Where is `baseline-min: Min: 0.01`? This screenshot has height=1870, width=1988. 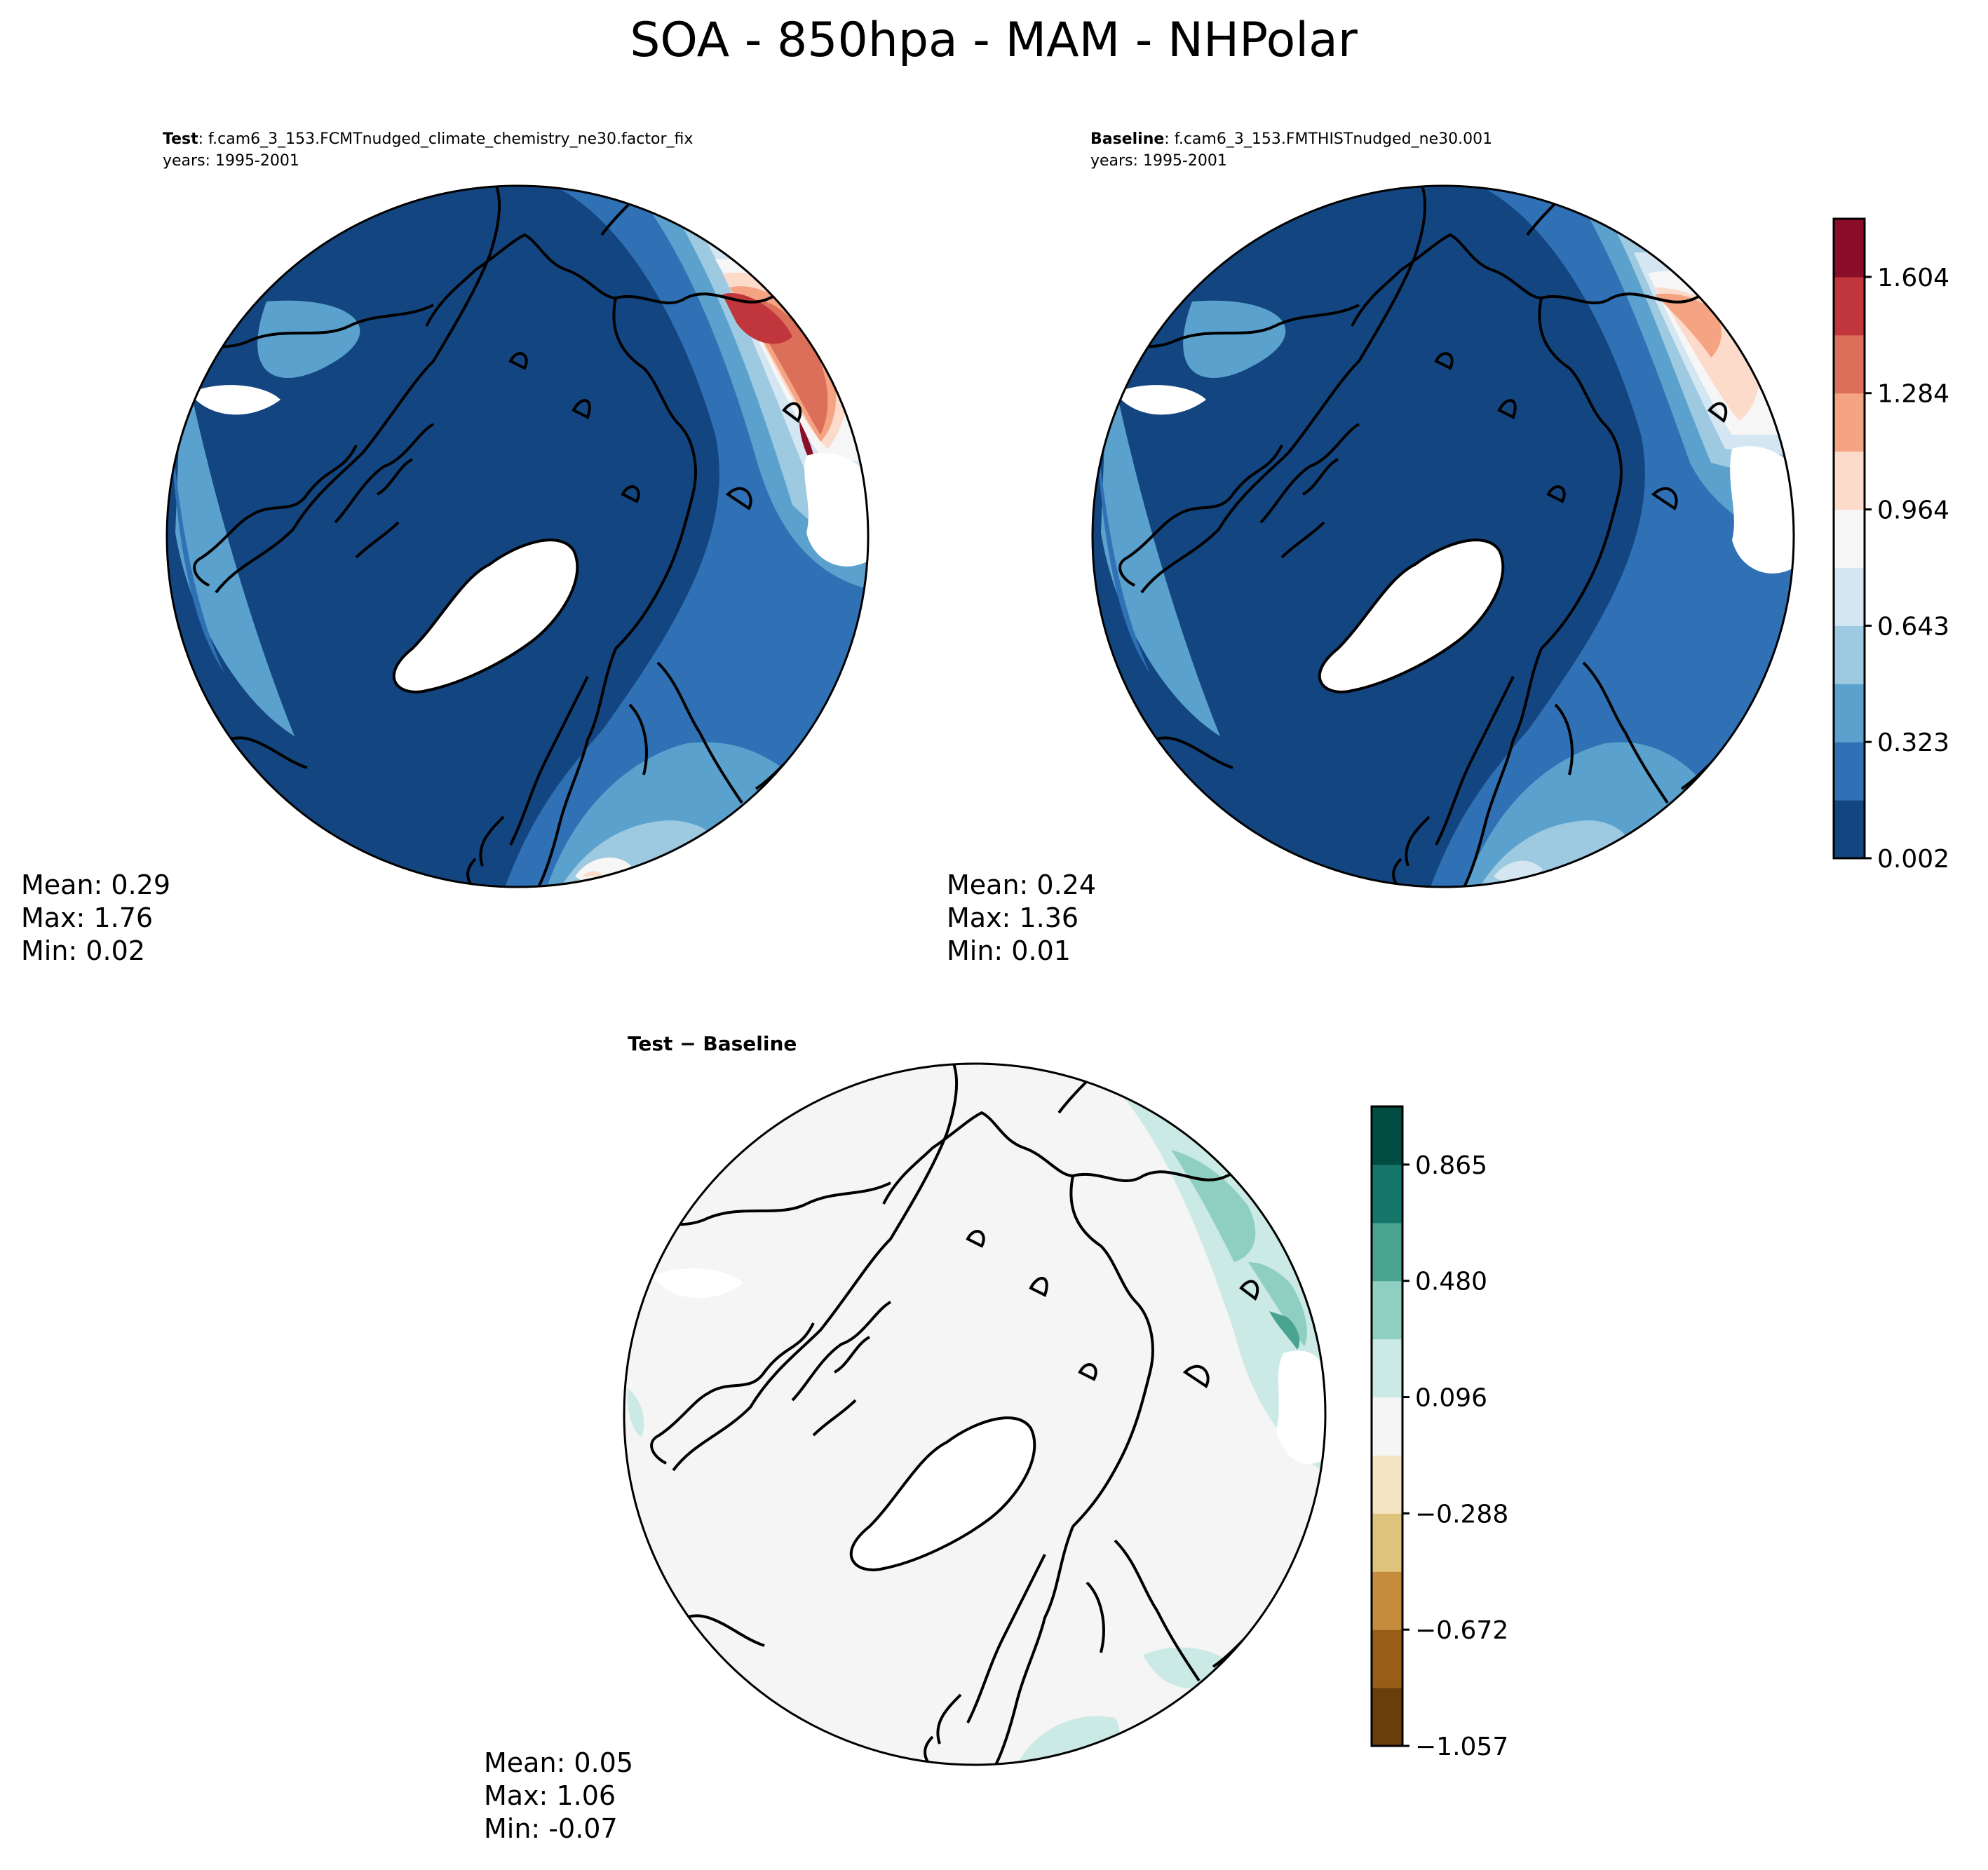
baseline-min: Min: 0.01 is located at coordinates (1009, 951).